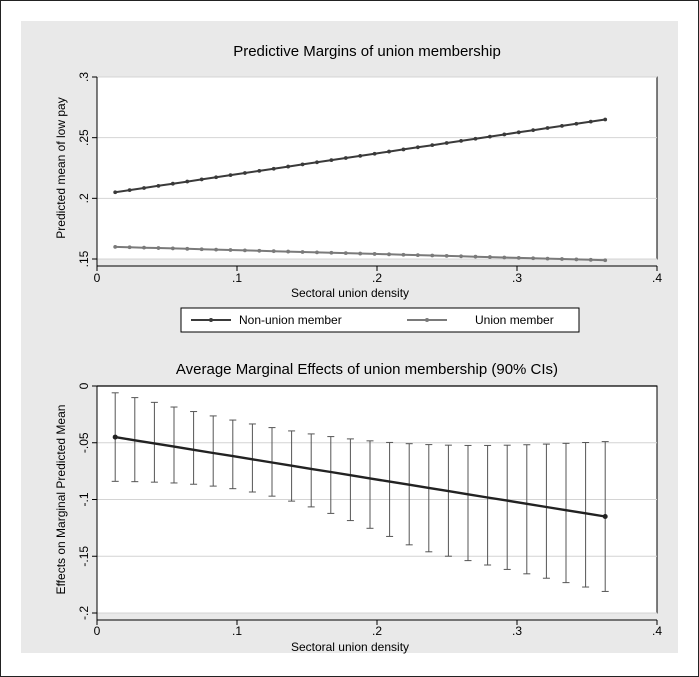 Image resolution: width=699 pixels, height=677 pixels. Describe the element at coordinates (367, 51) in the screenshot. I see `chart1-title: Predictive Margins of union membership` at that location.